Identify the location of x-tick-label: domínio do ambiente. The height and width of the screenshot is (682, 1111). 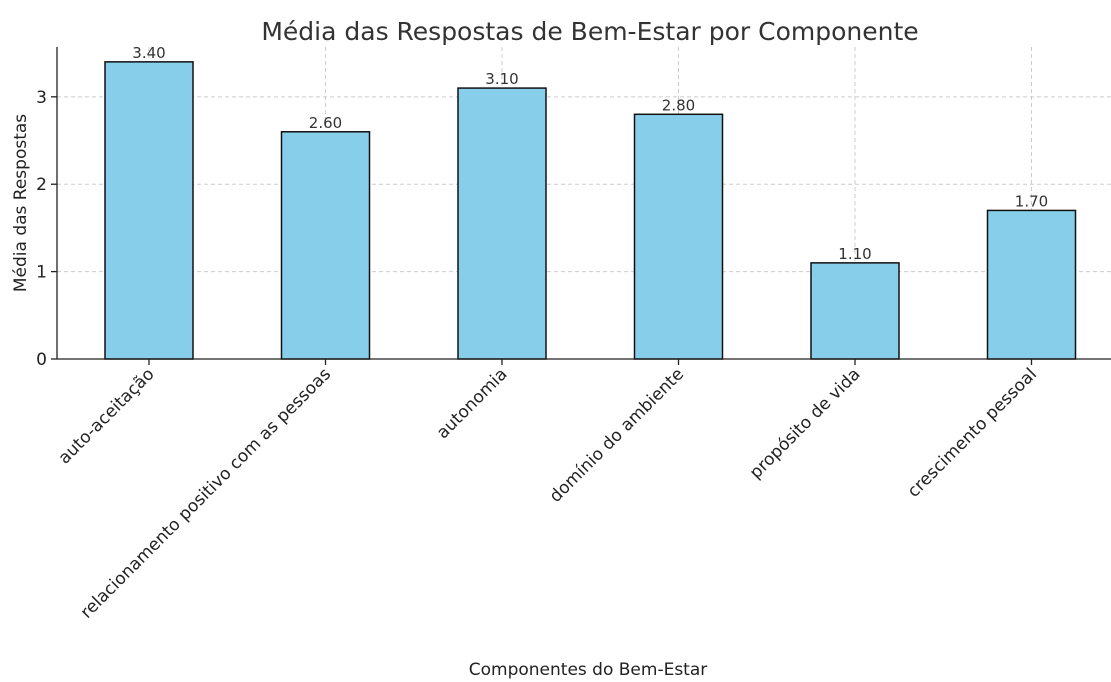
(617, 435).